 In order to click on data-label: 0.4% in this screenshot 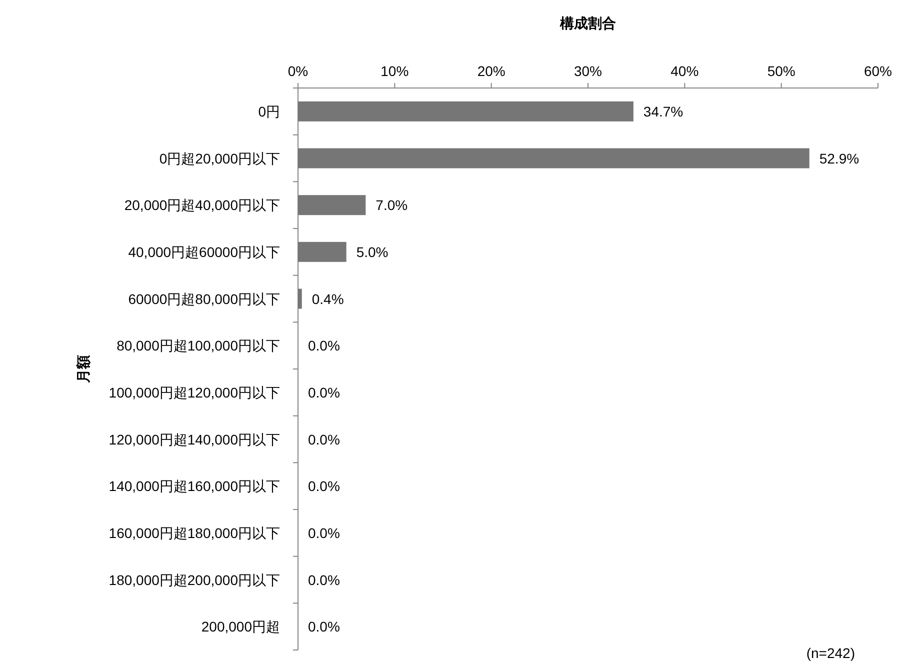, I will do `click(328, 298)`.